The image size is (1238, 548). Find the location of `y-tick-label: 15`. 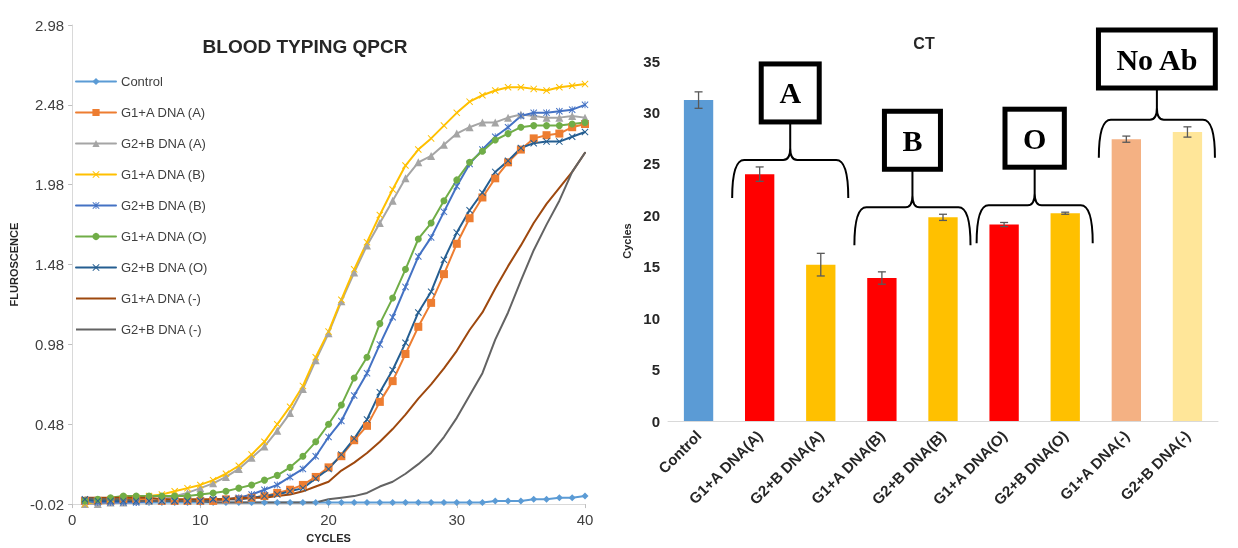

y-tick-label: 15 is located at coordinates (651, 267).